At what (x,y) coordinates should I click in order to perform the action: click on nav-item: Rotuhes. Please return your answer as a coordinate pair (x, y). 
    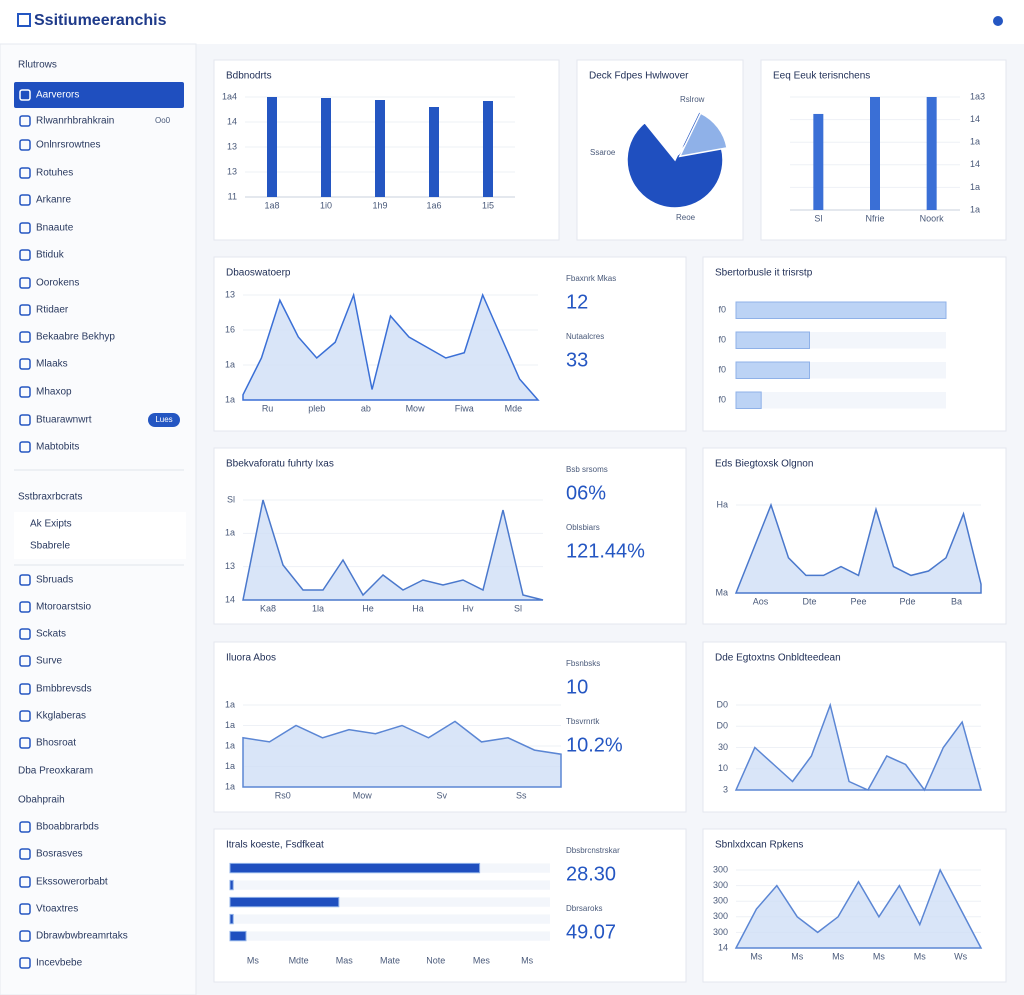
    Looking at the image, I should click on (54, 173).